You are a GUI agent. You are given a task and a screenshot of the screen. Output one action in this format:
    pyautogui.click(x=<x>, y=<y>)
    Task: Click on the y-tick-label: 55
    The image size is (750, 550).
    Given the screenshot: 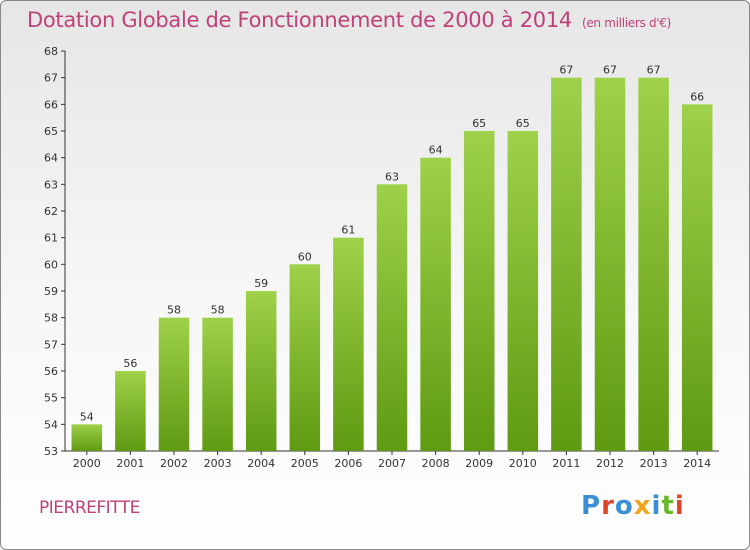 What is the action you would take?
    pyautogui.click(x=51, y=398)
    